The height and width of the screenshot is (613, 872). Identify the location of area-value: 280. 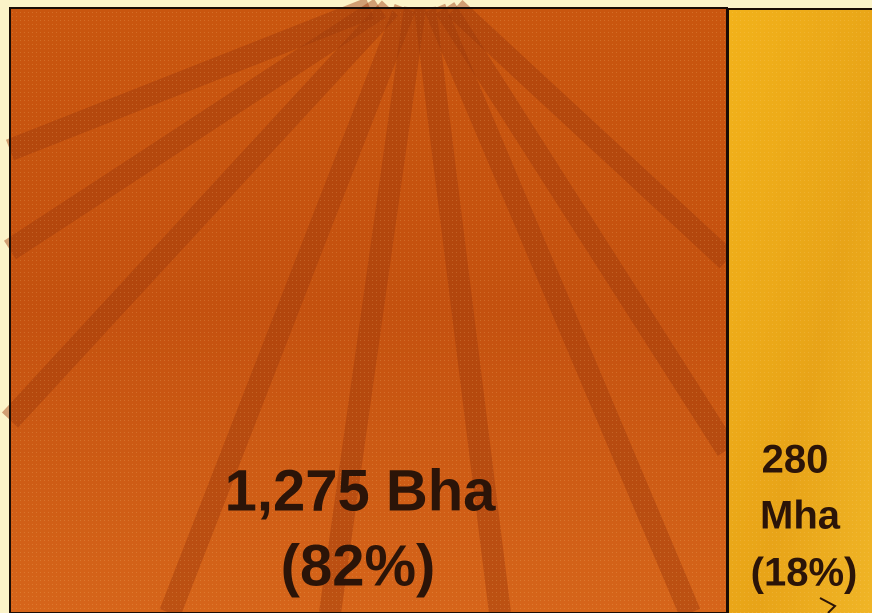
(795, 460).